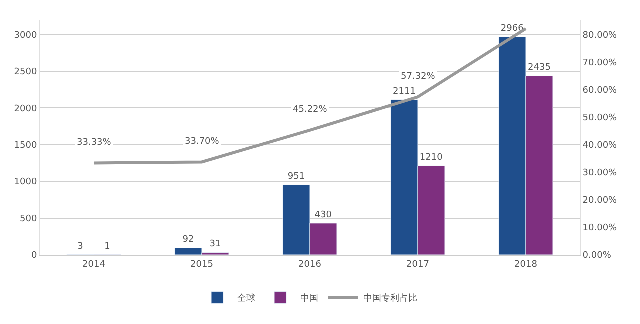 The image size is (640, 324). I want to click on data-label: 2435, so click(539, 68).